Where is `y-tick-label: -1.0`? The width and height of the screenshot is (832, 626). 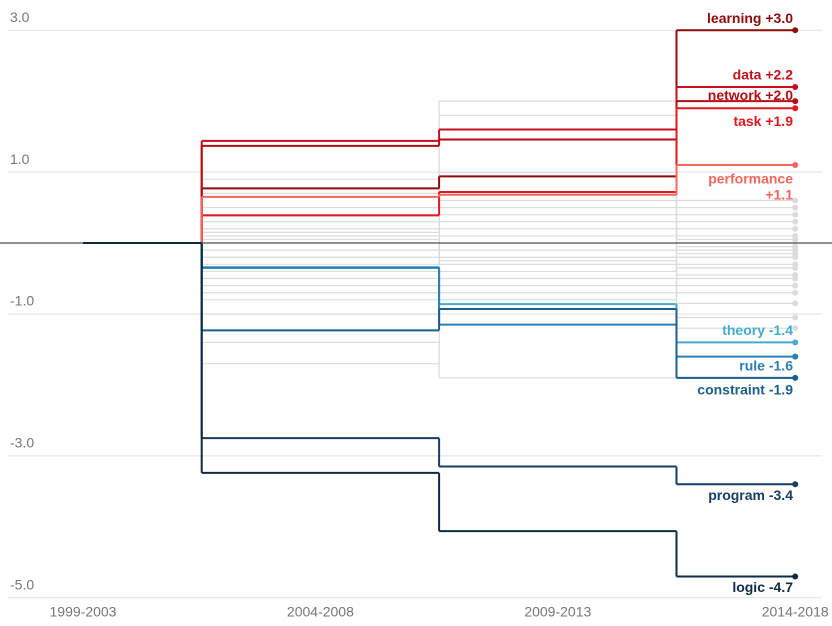
y-tick-label: -1.0 is located at coordinates (22, 301).